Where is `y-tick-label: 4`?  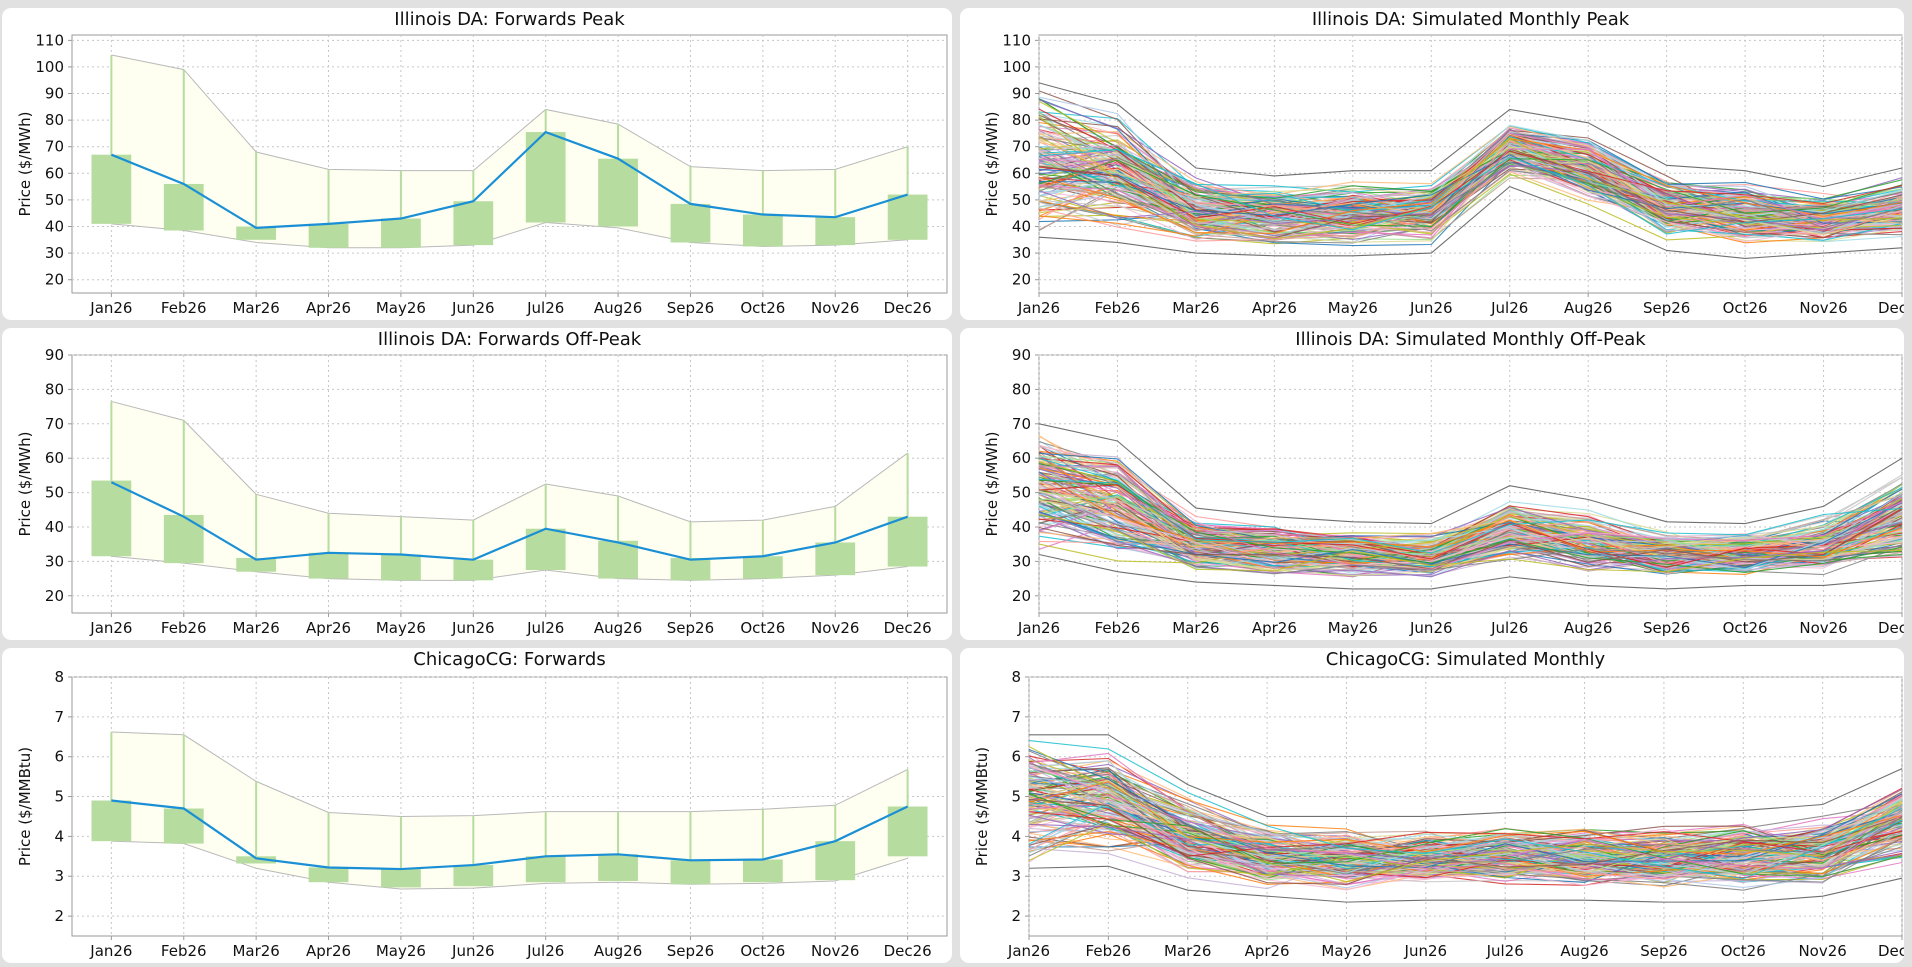 y-tick-label: 4 is located at coordinates (1016, 836).